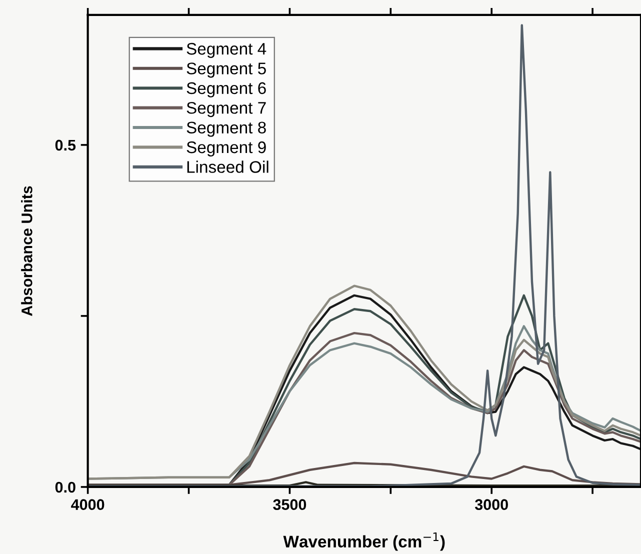 This screenshot has height=554, width=641. I want to click on x-axis-title: Wavenumber (cm$^{−1}$), so click(364, 541).